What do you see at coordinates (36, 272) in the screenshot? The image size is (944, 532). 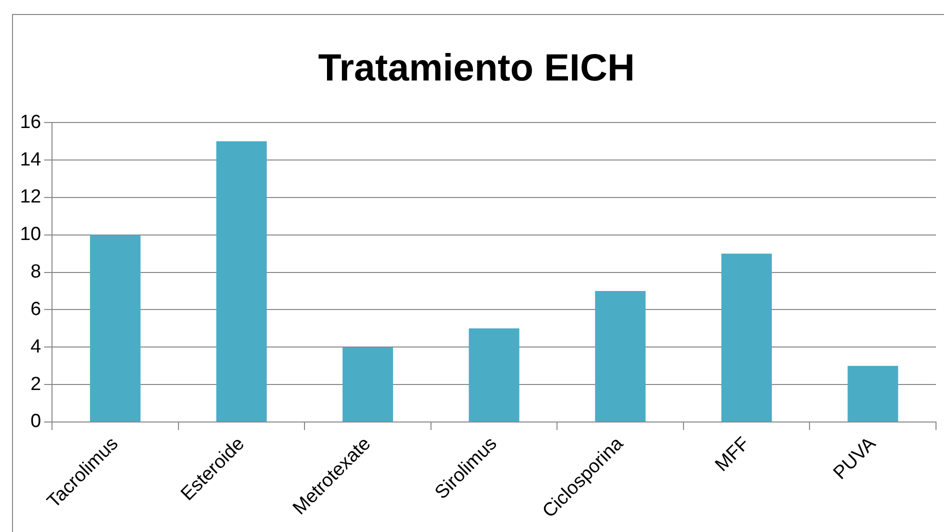 I see `y-tick-label: 8` at bounding box center [36, 272].